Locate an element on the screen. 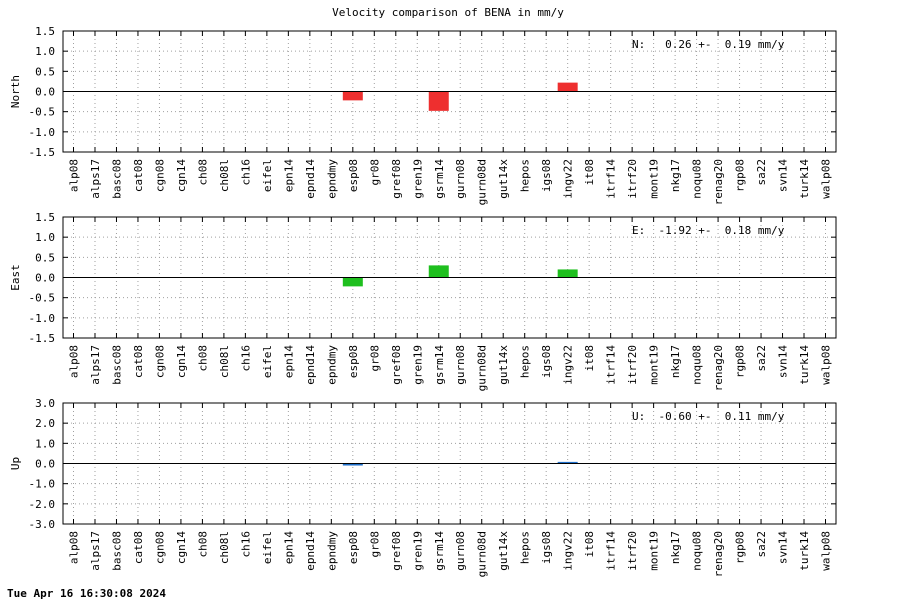  x-tick-label: eifel is located at coordinates (267, 361).